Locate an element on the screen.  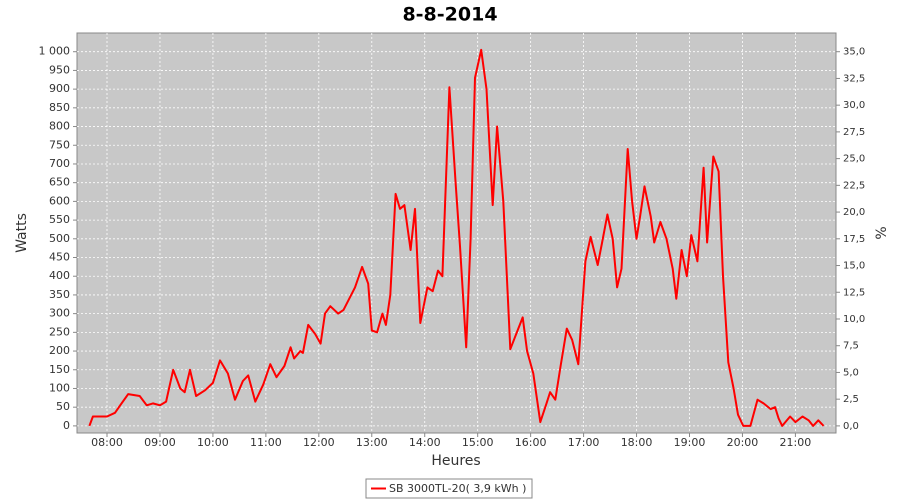
y2-tick-label: 30,0 is located at coordinates (854, 105).